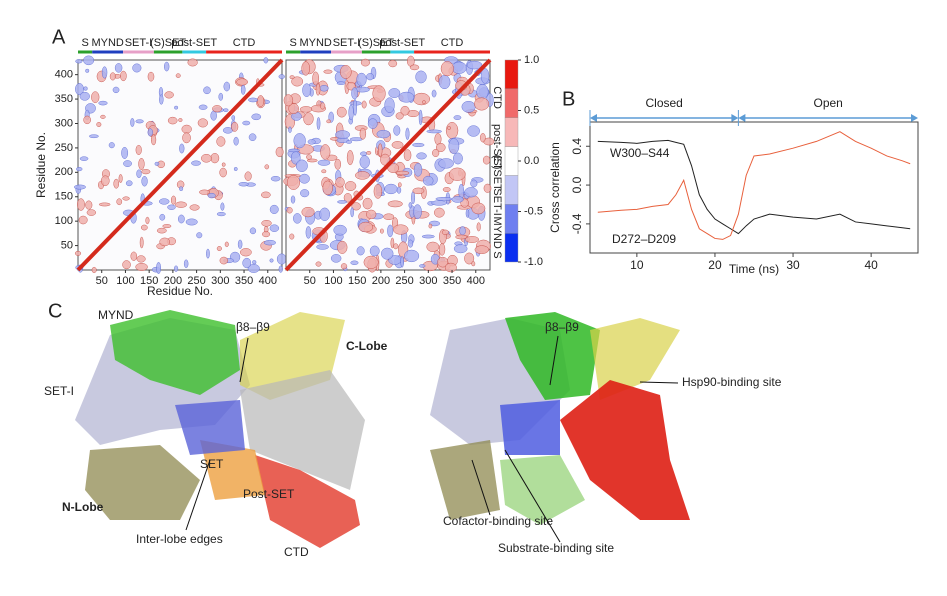  What do you see at coordinates (180, 165) in the screenshot?
I see `heatmap-diagonal` at bounding box center [180, 165].